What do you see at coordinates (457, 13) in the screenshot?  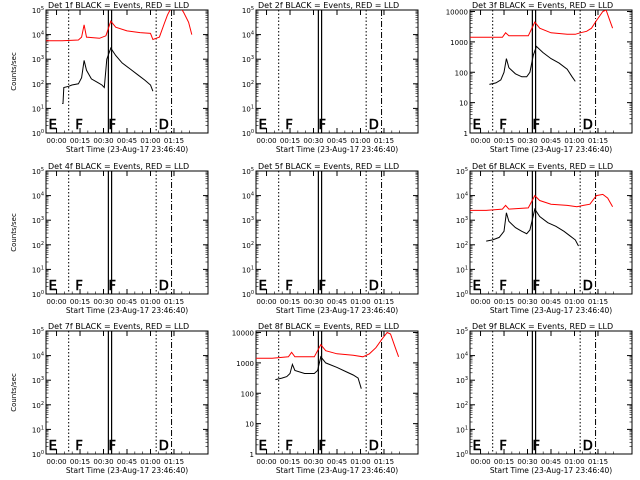 I see `y-tick-label: 10000` at bounding box center [457, 13].